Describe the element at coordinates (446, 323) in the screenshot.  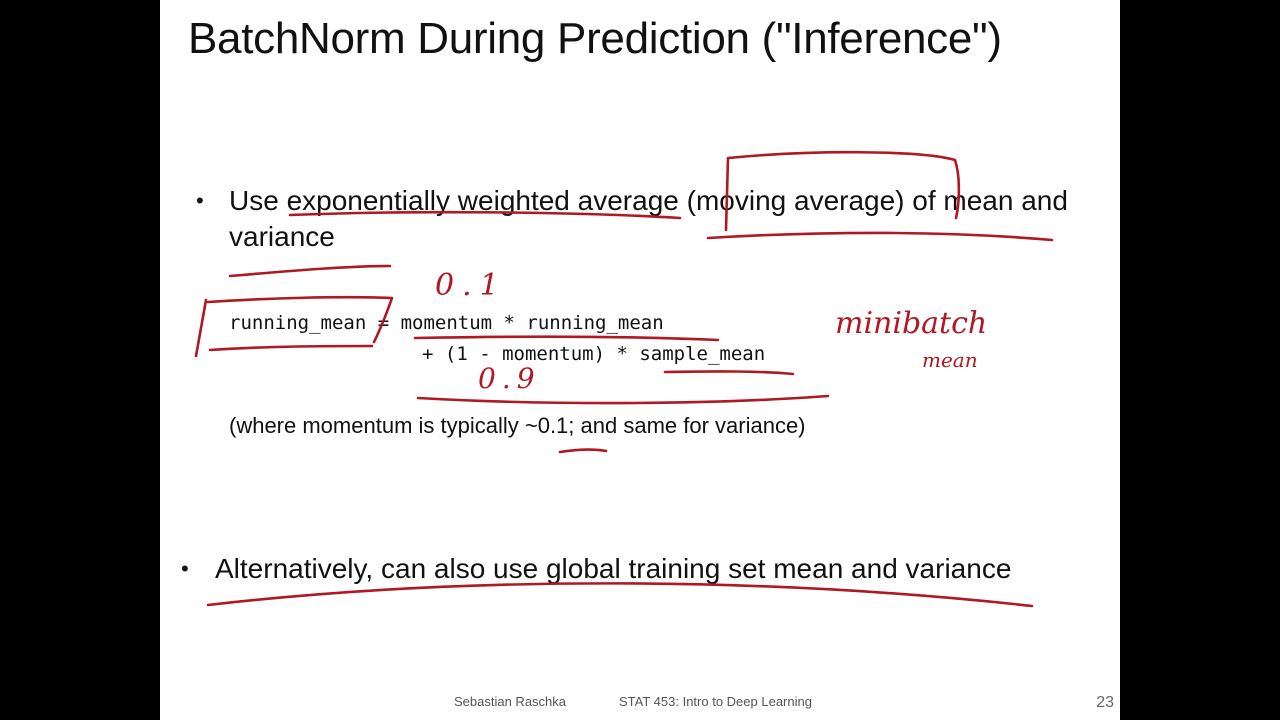
I see `code-line-1: running_mean = momentum * running_mean` at that location.